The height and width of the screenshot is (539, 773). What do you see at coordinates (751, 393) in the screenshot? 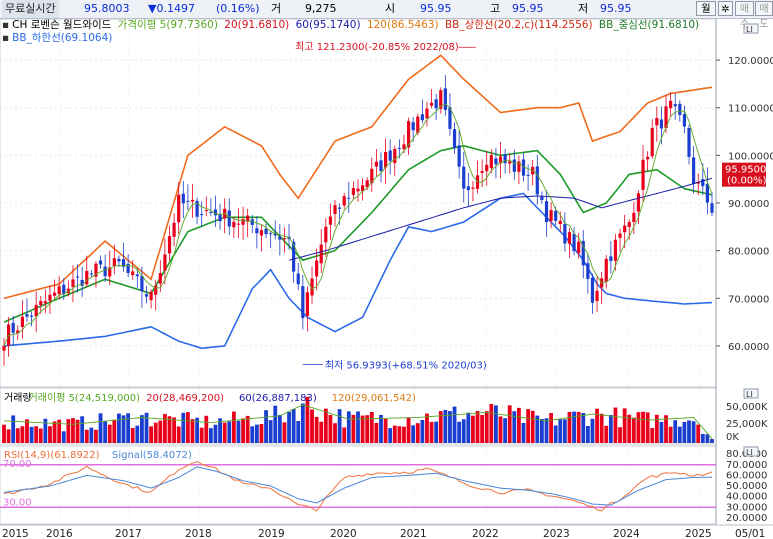
I see `panel-button` at bounding box center [751, 393].